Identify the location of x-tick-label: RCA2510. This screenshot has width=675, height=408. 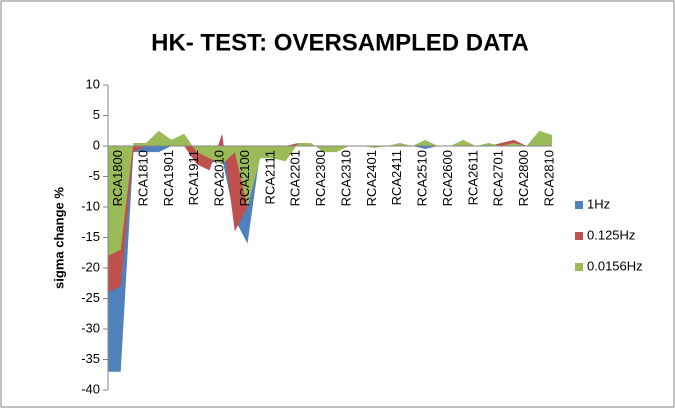
(422, 178).